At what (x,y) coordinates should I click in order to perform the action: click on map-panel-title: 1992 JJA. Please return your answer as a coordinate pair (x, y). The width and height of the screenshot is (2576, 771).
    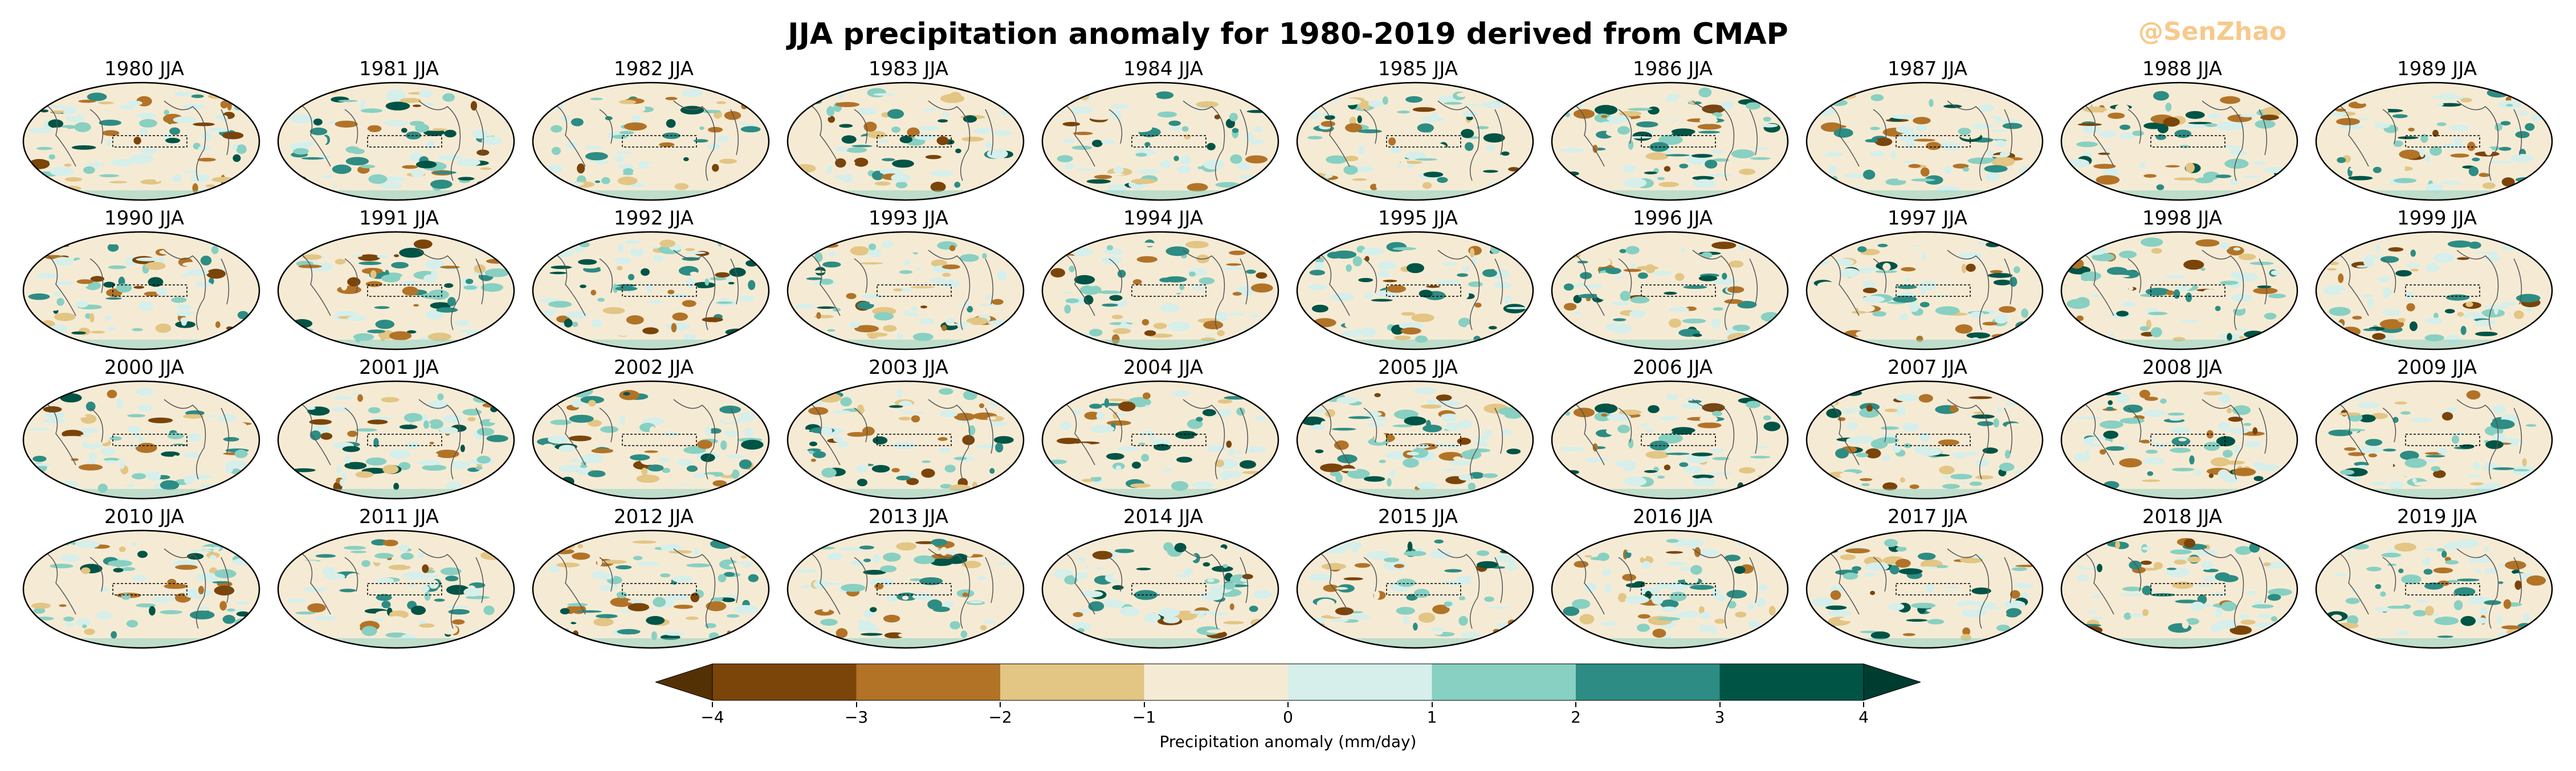
    Looking at the image, I should click on (653, 218).